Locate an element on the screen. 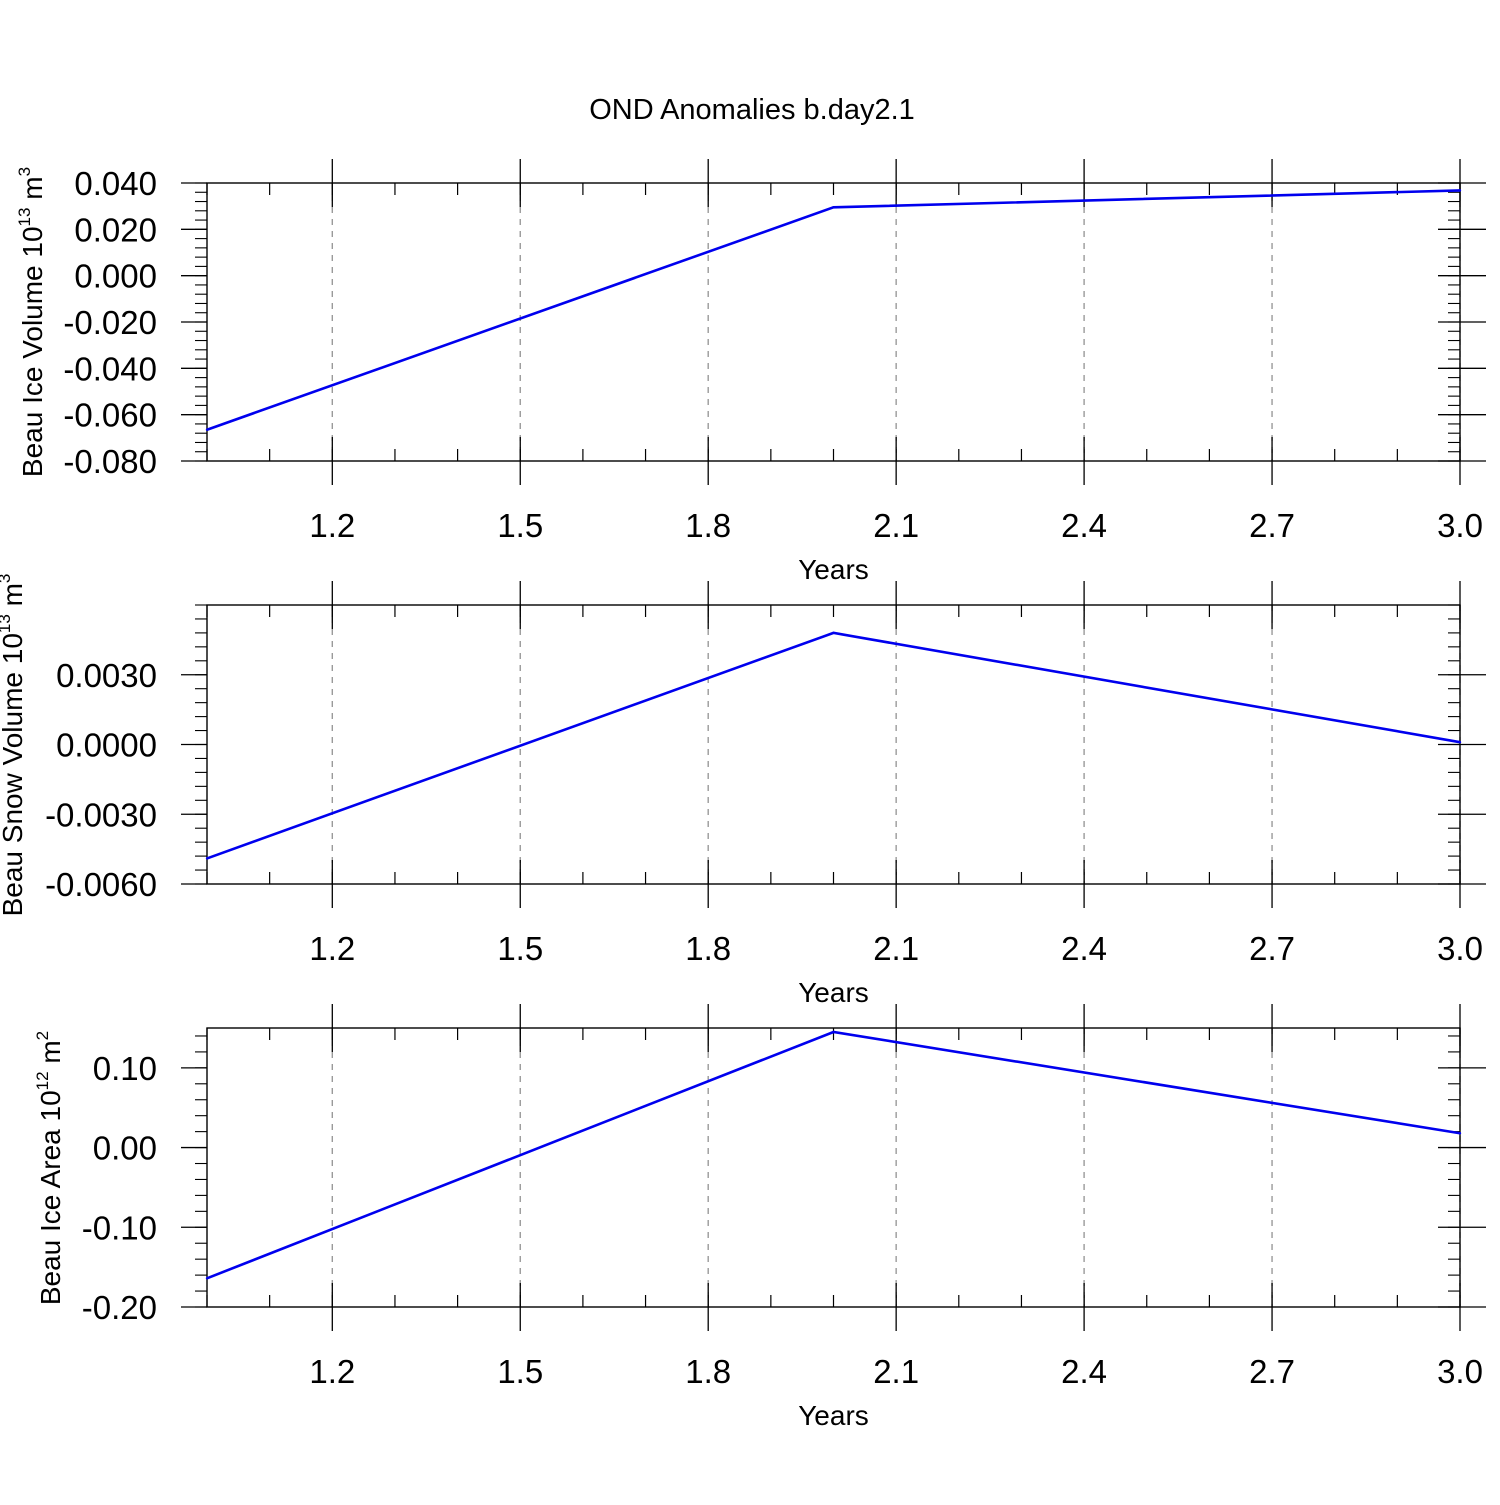 This screenshot has width=1500, height=1505. y-tick-label: 0.0000 is located at coordinates (106, 745).